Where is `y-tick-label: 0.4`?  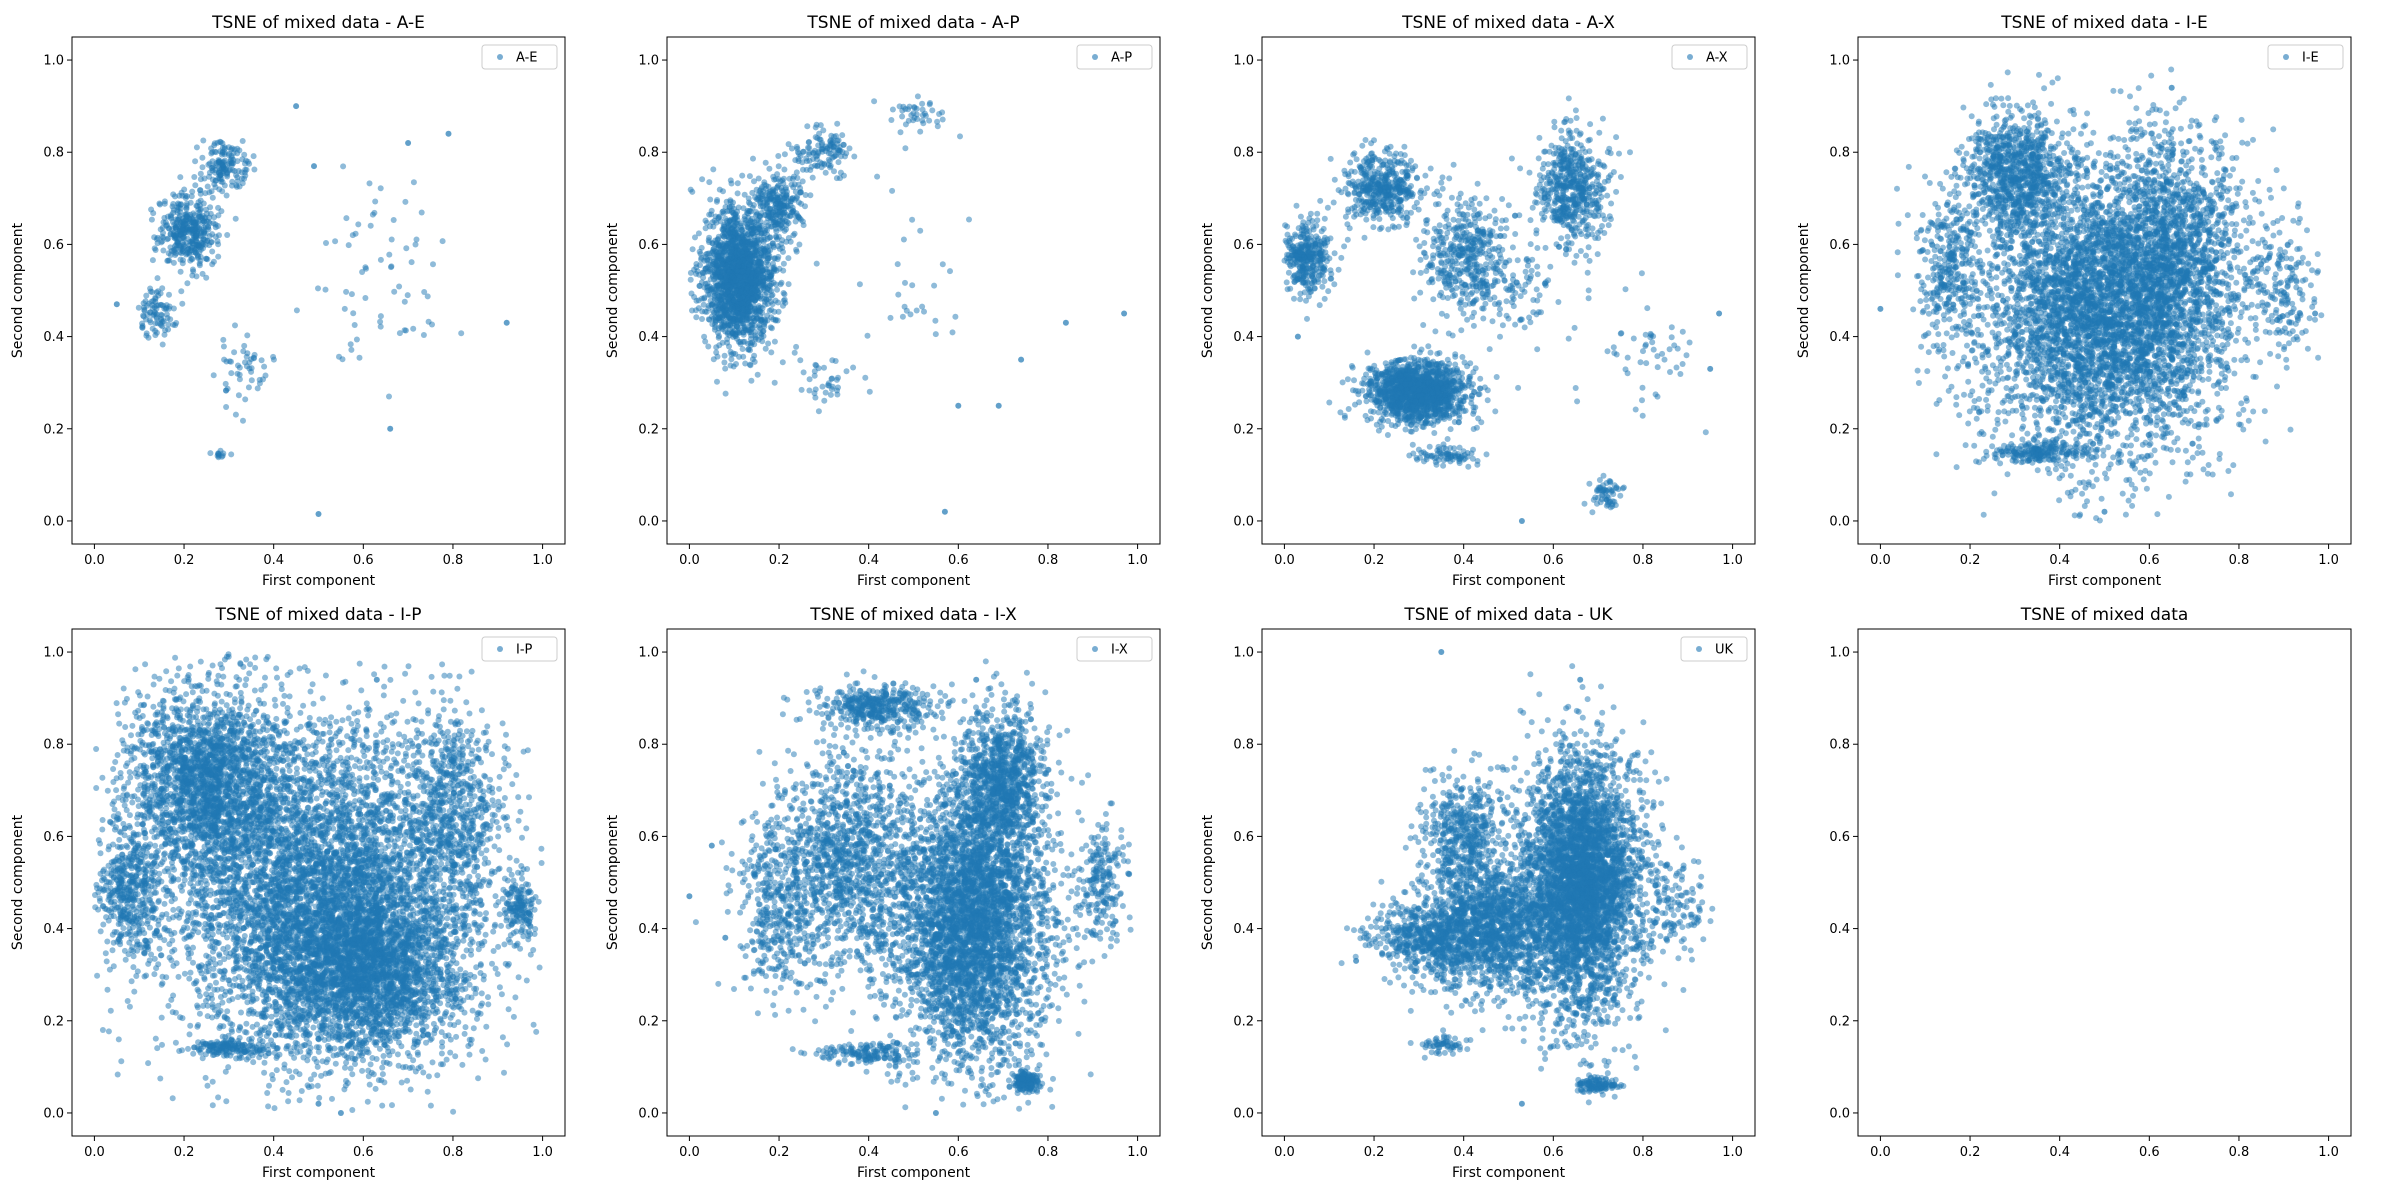 y-tick-label: 0.4 is located at coordinates (648, 337).